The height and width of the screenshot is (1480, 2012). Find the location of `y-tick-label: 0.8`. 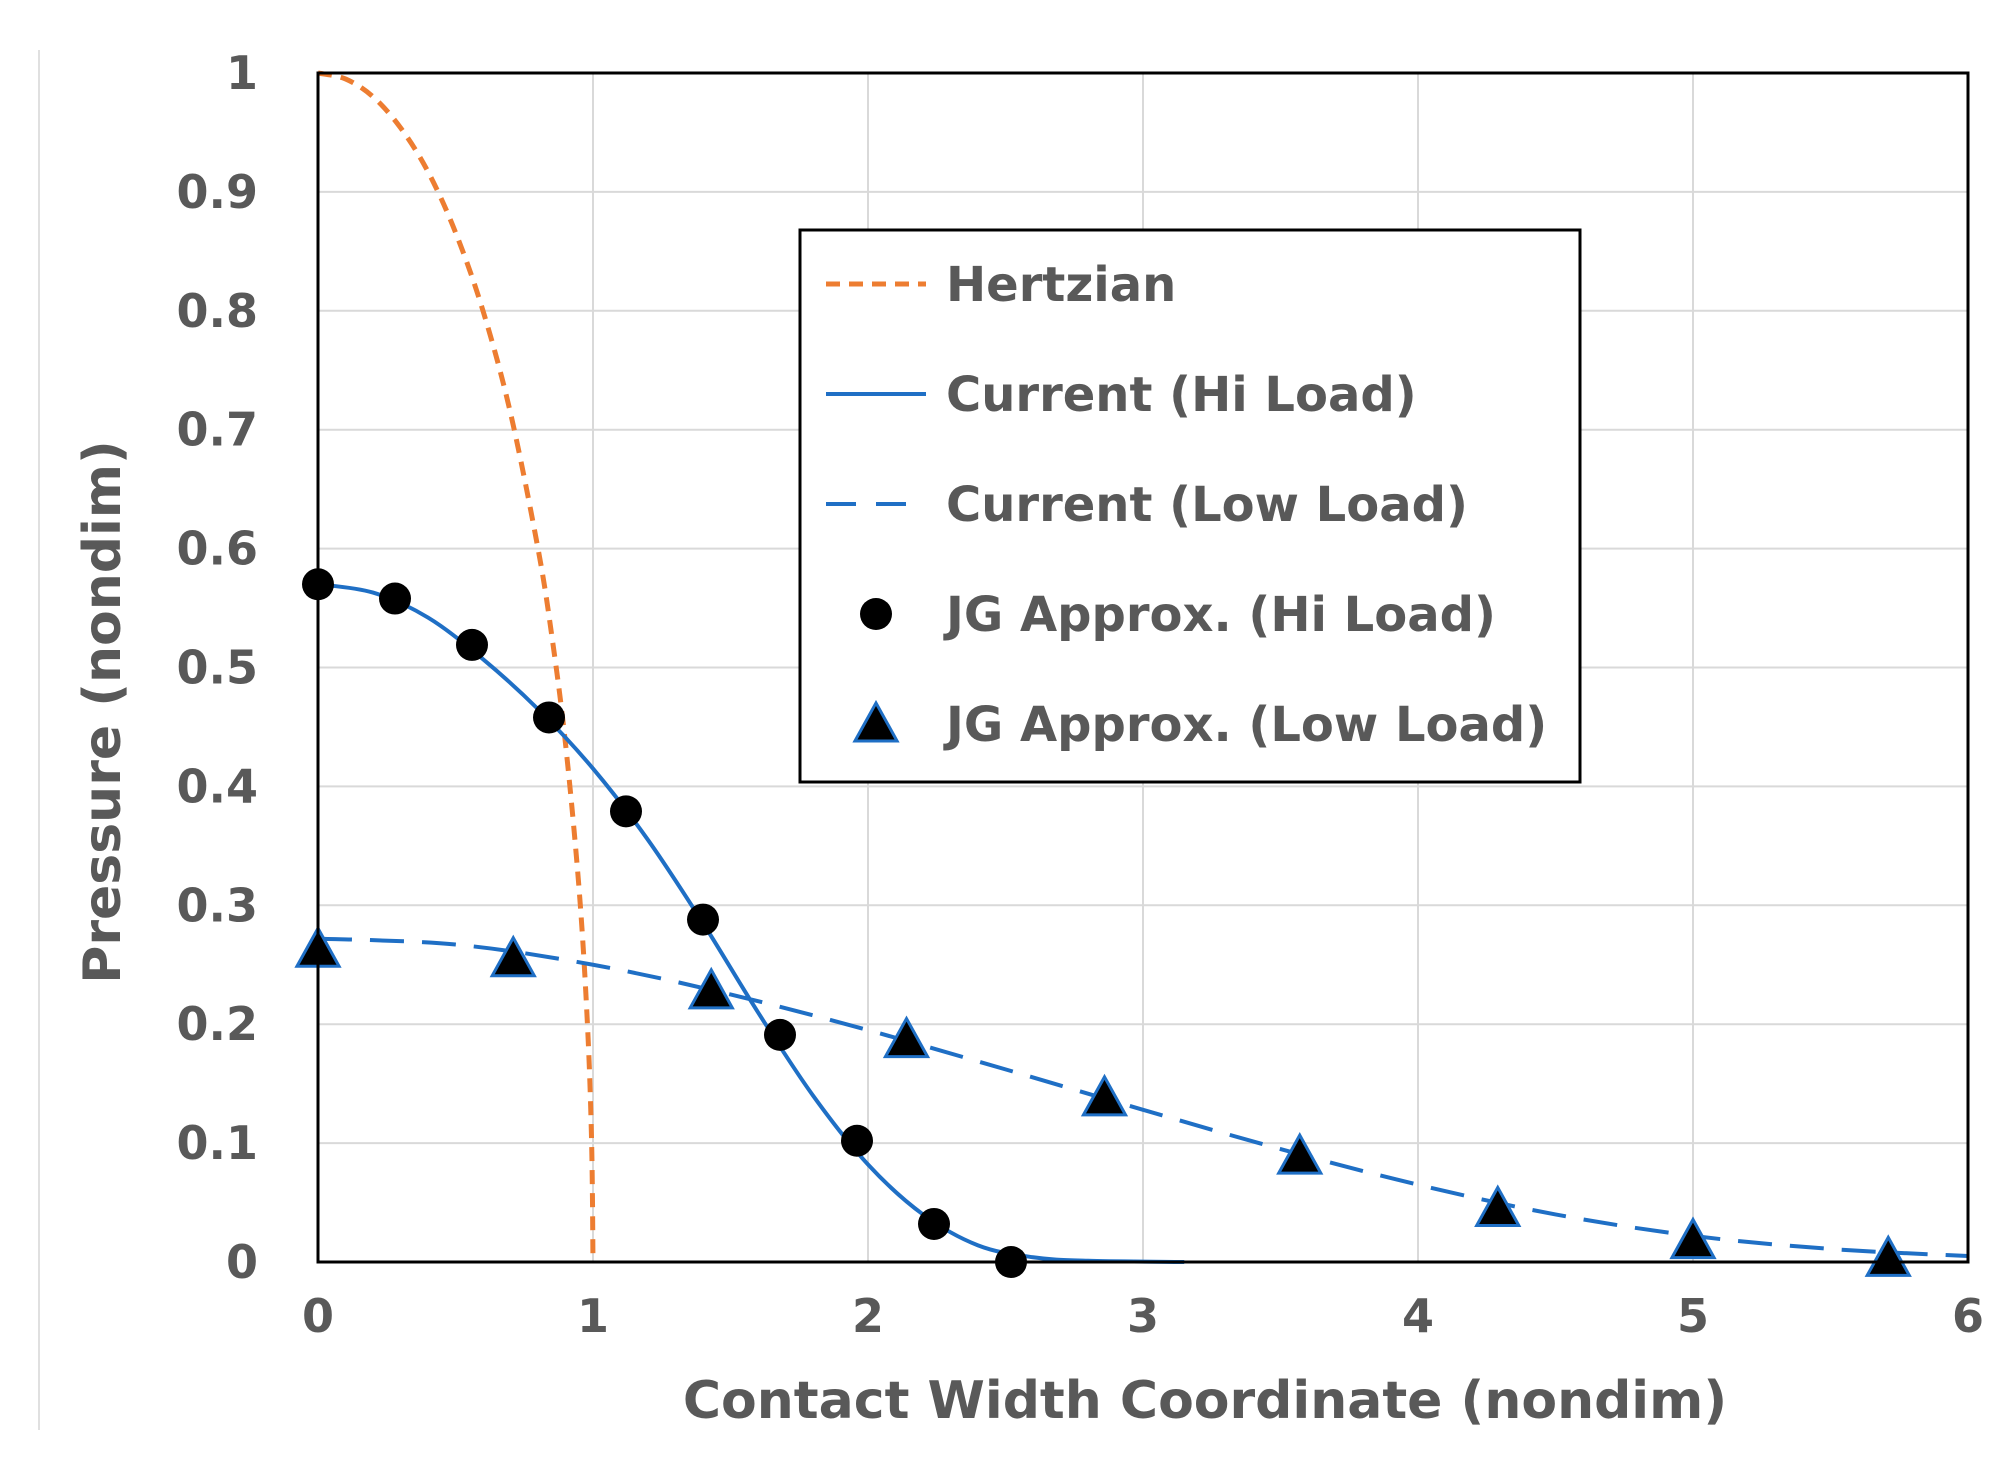

y-tick-label: 0.8 is located at coordinates (218, 311).